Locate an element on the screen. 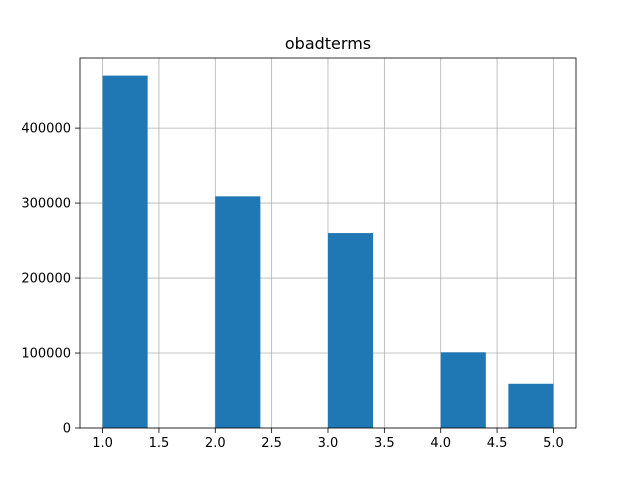 The width and height of the screenshot is (640, 480). chart-title: obadterms is located at coordinates (328, 43).